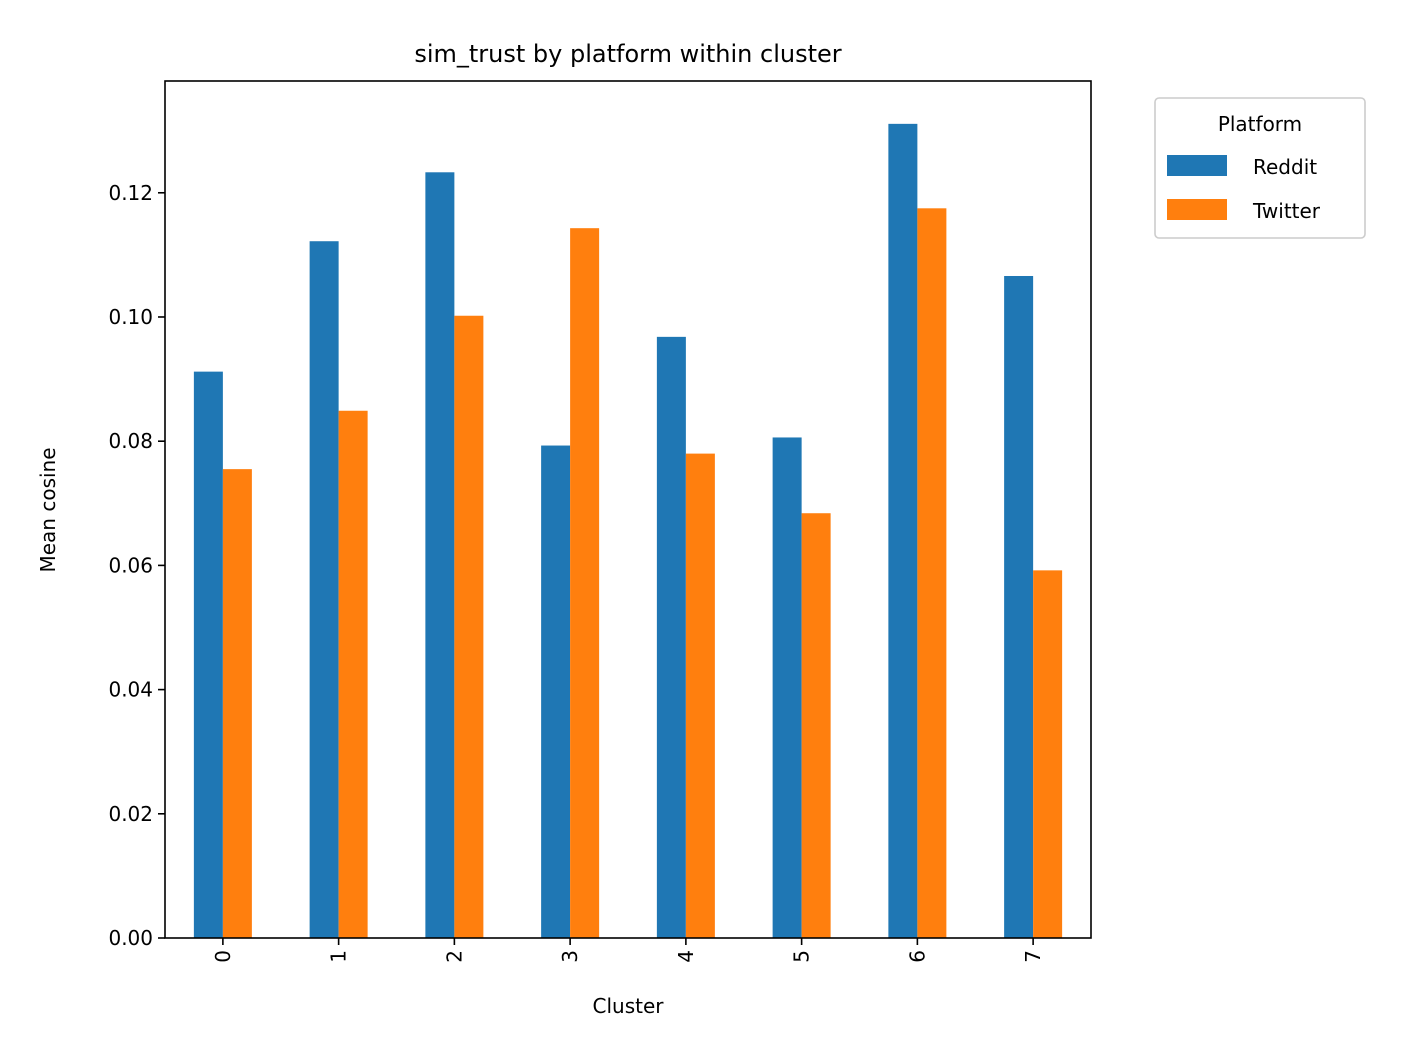 The width and height of the screenshot is (1408, 1061). What do you see at coordinates (454, 956) in the screenshot?
I see `x-tick-label: 2` at bounding box center [454, 956].